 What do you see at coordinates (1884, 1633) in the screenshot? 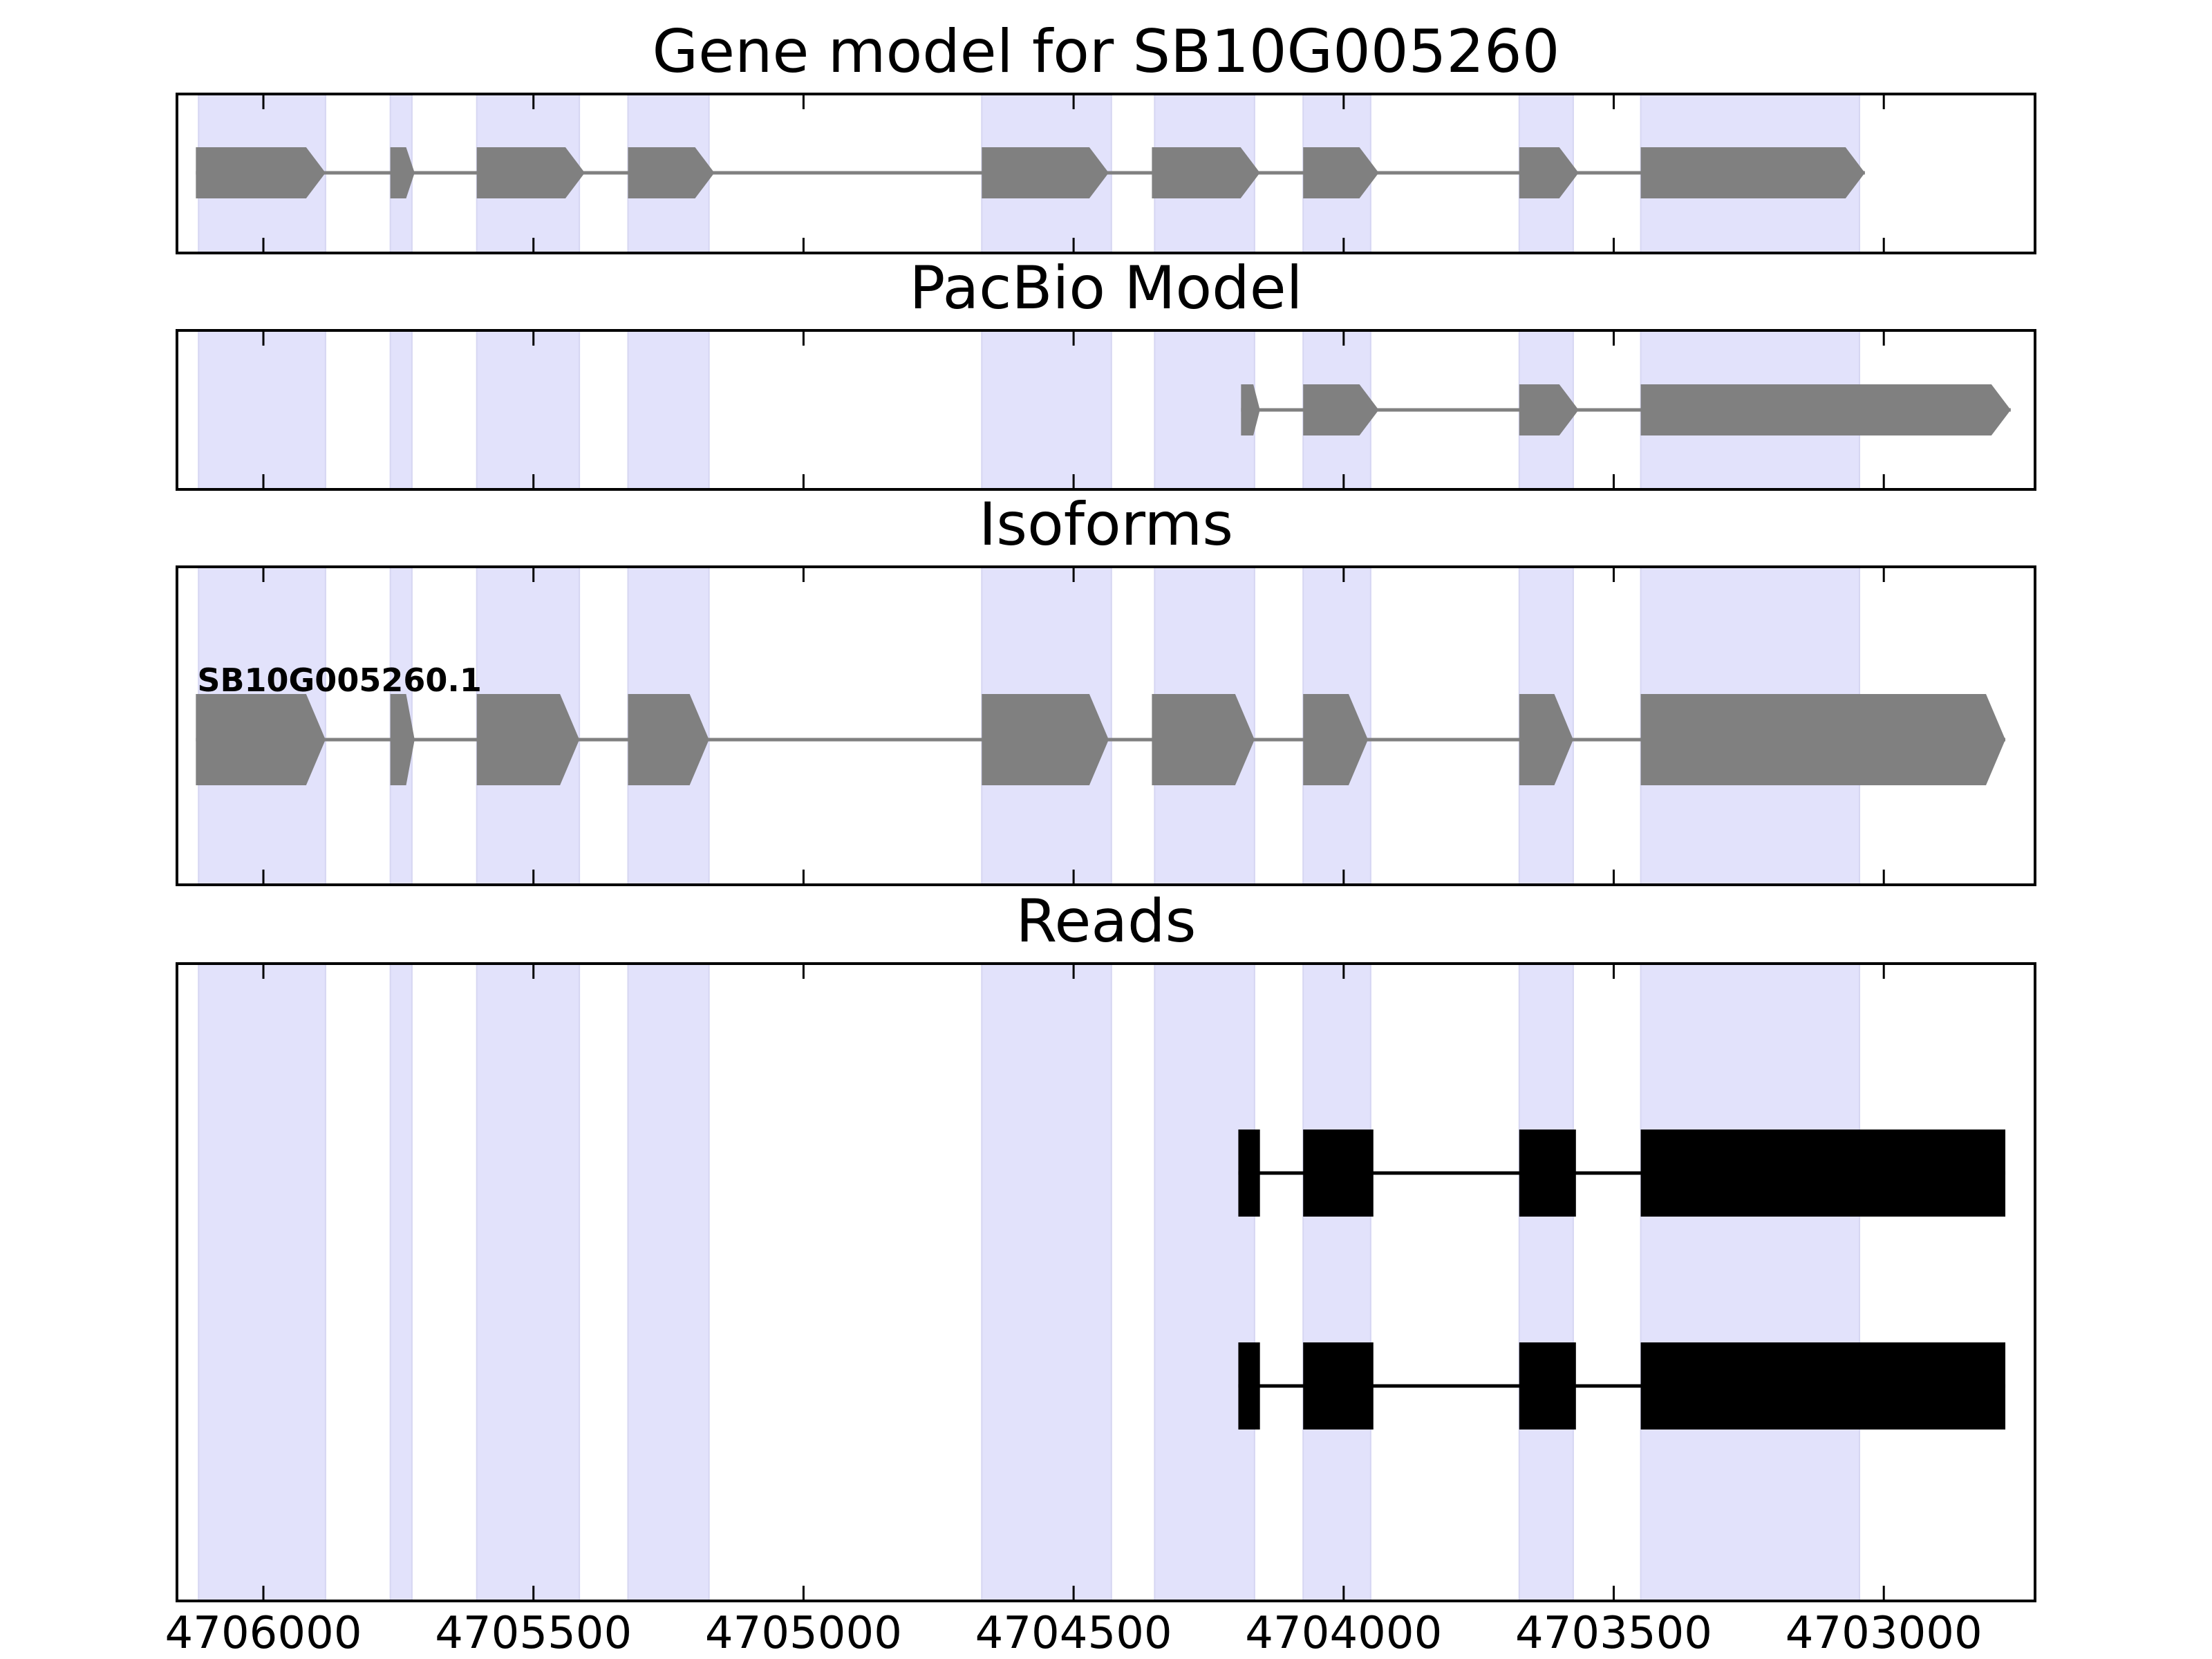
I see `x-tick-label: 4703000` at bounding box center [1884, 1633].